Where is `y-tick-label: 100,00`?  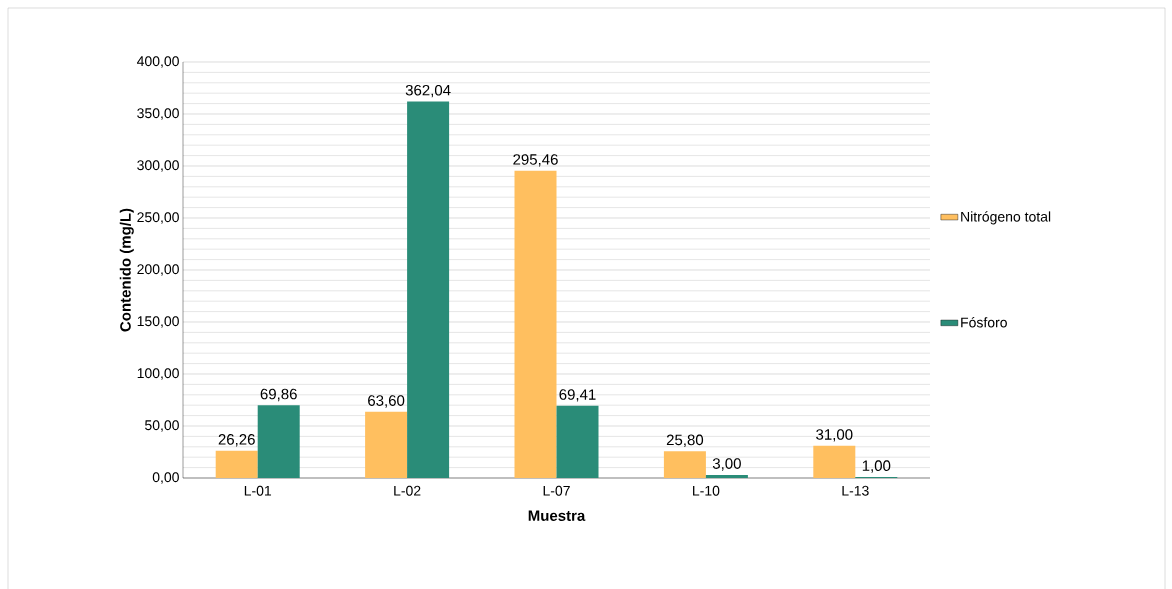 y-tick-label: 100,00 is located at coordinates (158, 374).